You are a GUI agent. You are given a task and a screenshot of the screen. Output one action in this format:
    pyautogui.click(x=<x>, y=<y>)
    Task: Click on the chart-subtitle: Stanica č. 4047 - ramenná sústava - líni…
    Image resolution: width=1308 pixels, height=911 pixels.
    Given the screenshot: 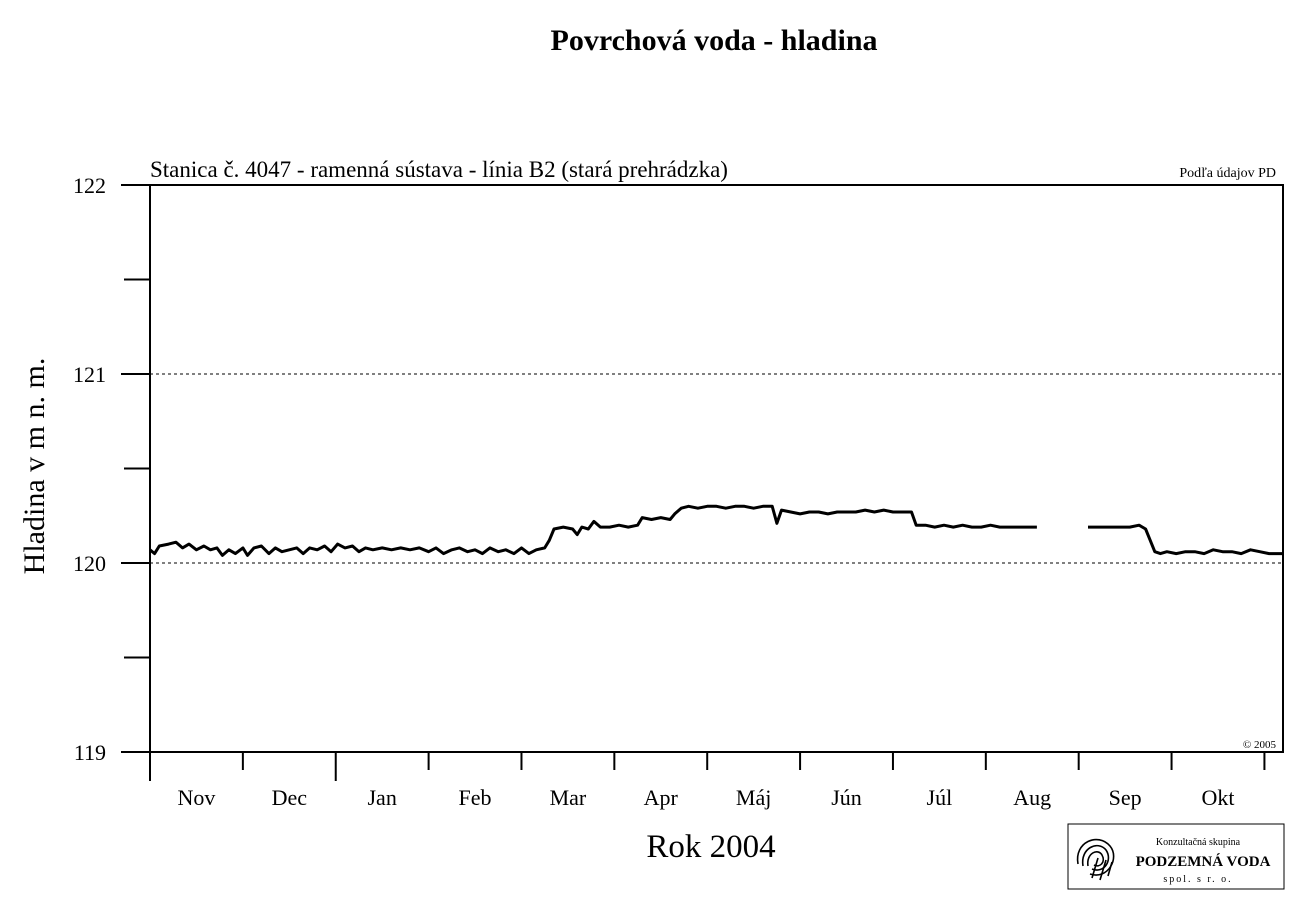 What is the action you would take?
    pyautogui.click(x=439, y=169)
    